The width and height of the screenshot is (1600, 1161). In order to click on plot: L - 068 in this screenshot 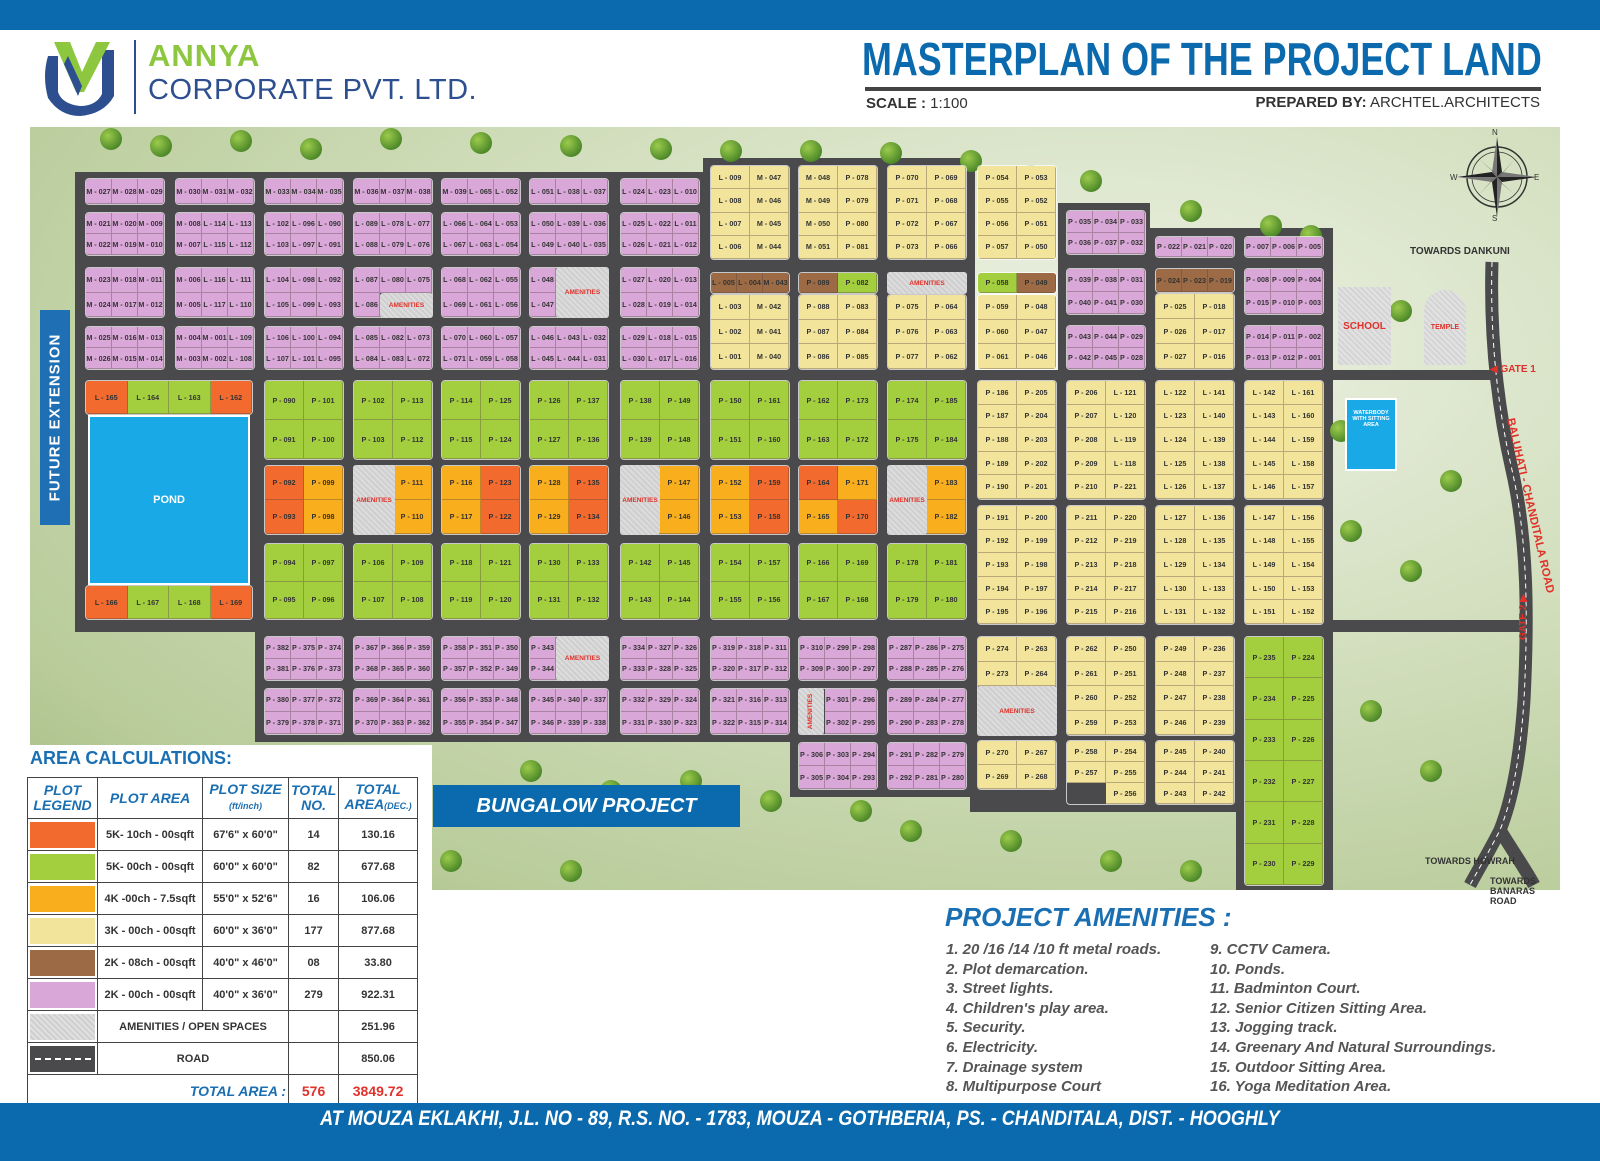, I will do `click(455, 280)`.